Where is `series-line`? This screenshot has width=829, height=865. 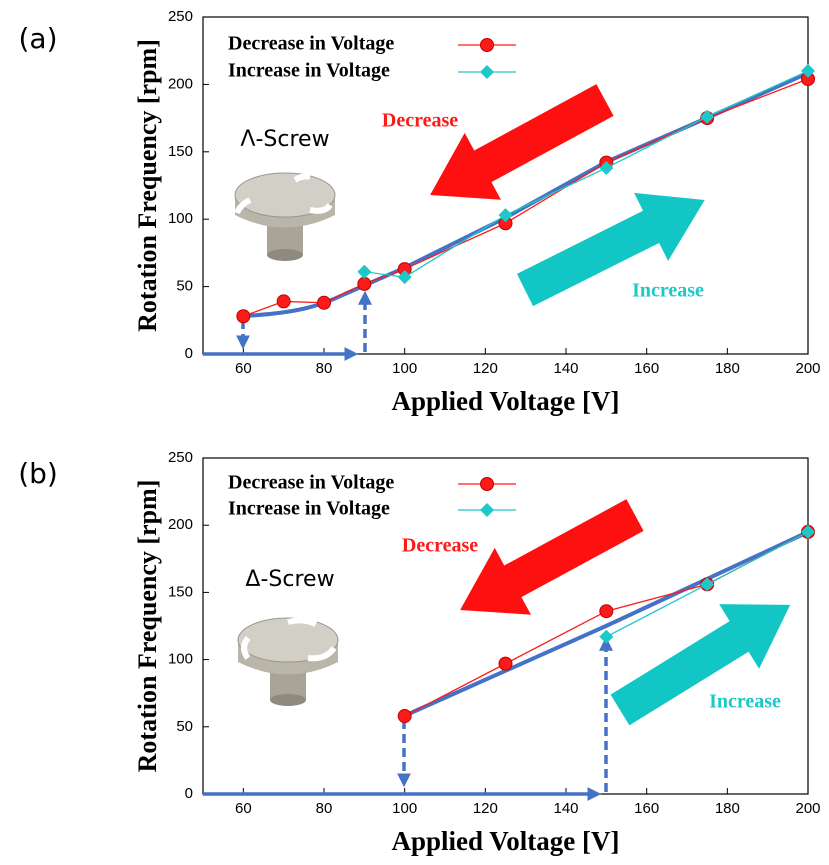 series-line is located at coordinates (586, 174).